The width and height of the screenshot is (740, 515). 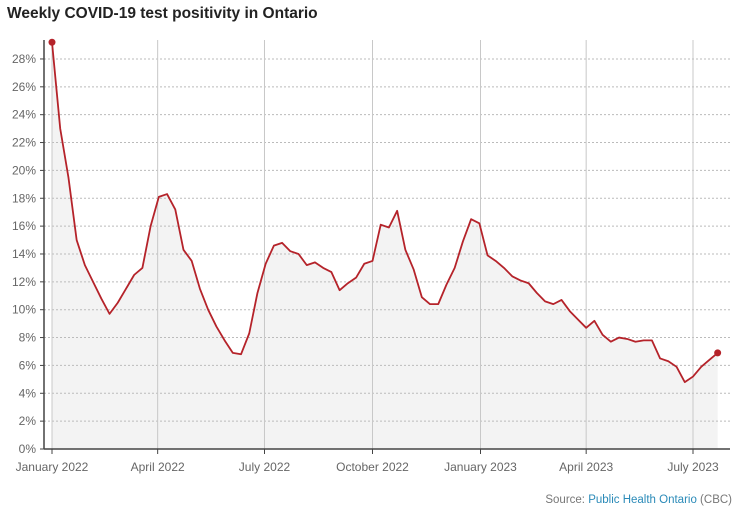 What do you see at coordinates (265, 467) in the screenshot?
I see `x-tick-label: July 2022` at bounding box center [265, 467].